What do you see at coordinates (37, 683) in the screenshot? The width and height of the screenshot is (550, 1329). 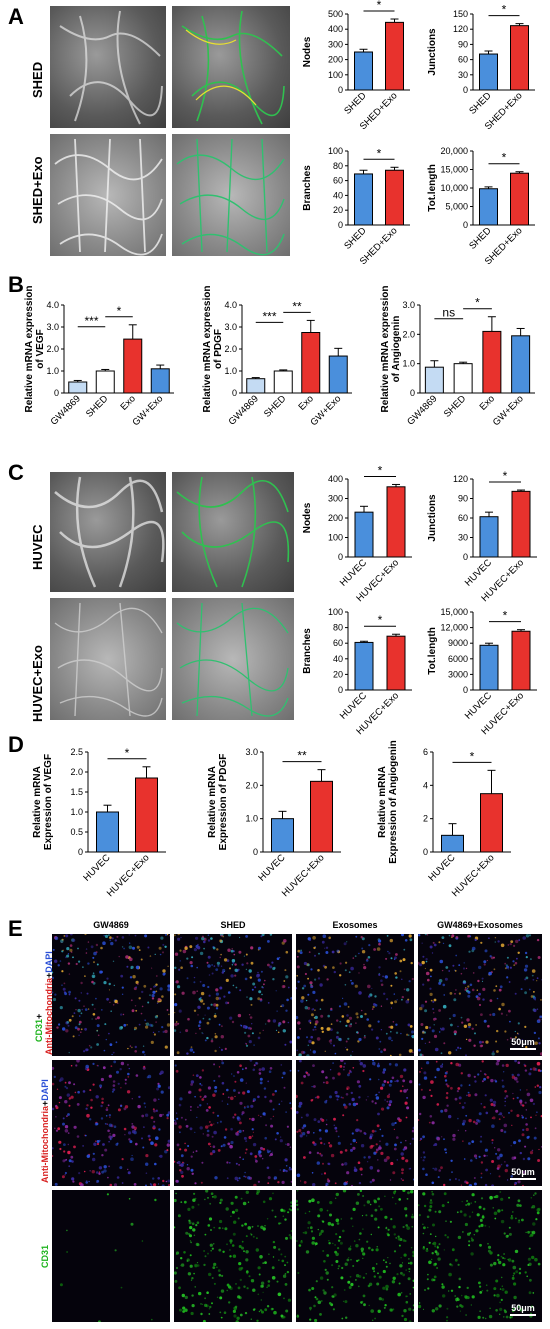 I see `row-label-huvec-exo: HUVEC+Exo` at bounding box center [37, 683].